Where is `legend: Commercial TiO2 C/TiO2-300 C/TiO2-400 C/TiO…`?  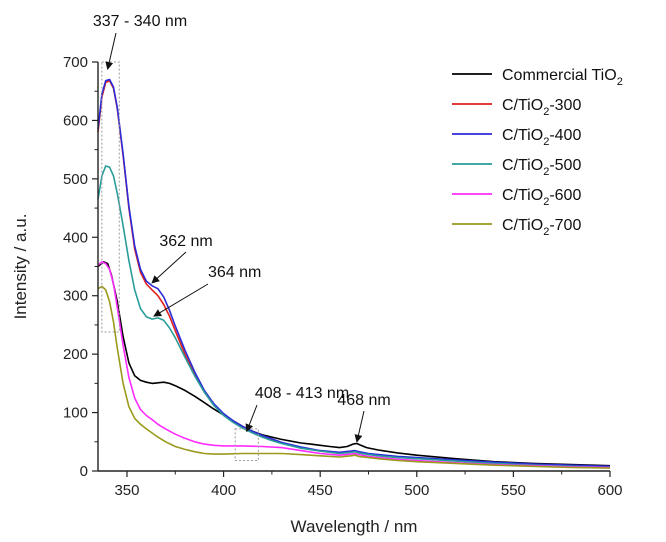
legend: Commercial TiO2 C/TiO2-300 C/TiO2-400 C/TiO… is located at coordinates (537, 152).